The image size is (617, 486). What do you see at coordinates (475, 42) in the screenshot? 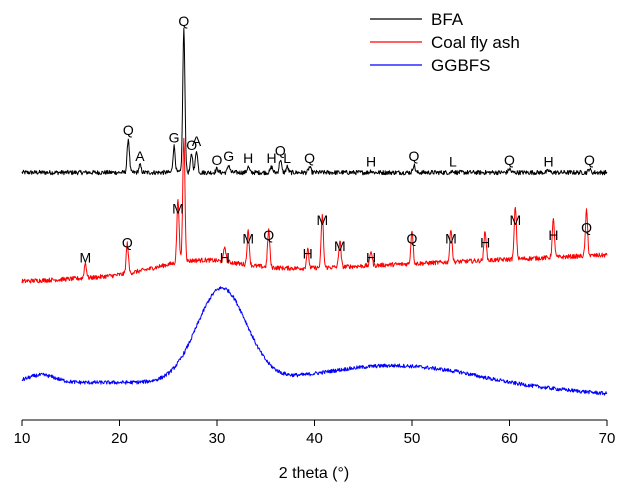
I see `legend-label: Coal fly ash` at bounding box center [475, 42].